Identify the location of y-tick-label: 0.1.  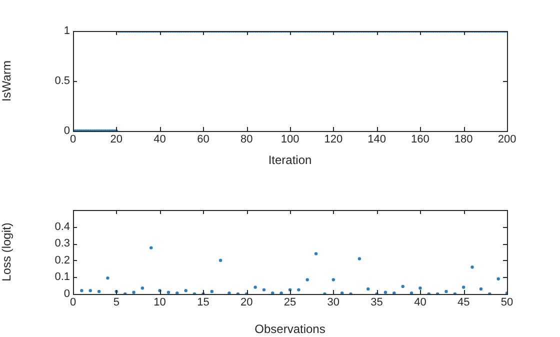
(62, 277).